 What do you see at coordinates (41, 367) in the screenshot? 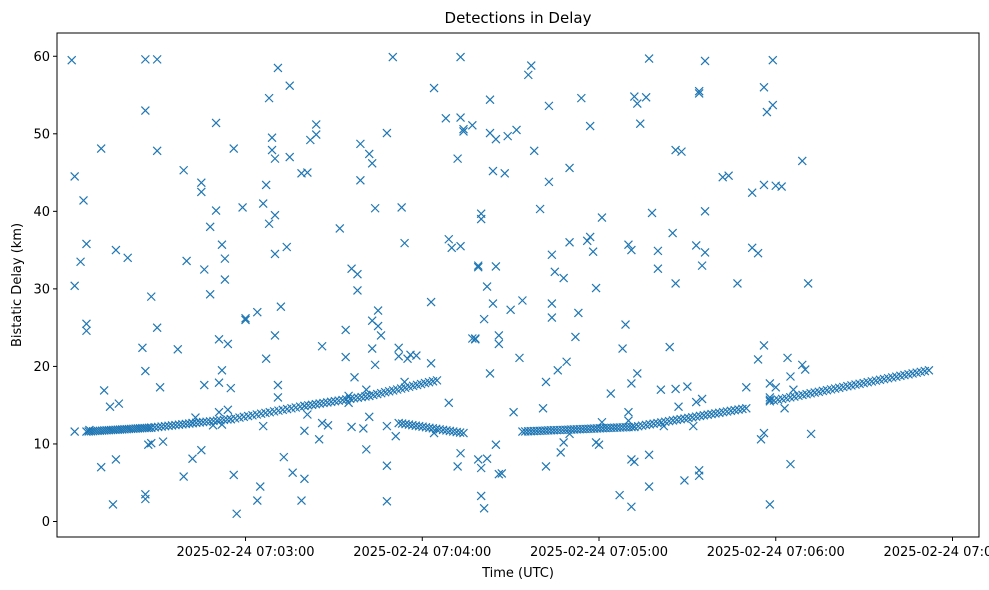
I see `y-tick-label: 20` at bounding box center [41, 367].